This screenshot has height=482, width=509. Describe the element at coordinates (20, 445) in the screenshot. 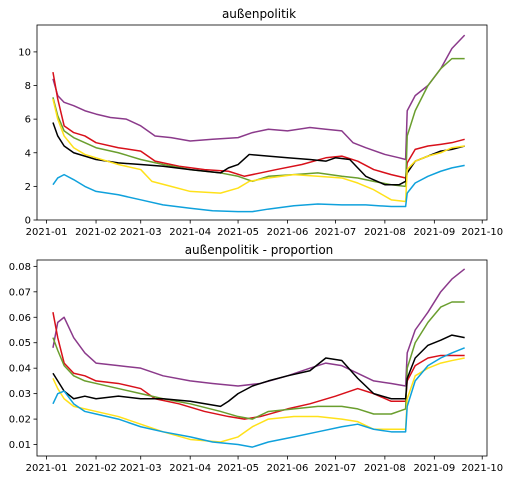

I see `bottom-y-tick-label: 0.01` at that location.